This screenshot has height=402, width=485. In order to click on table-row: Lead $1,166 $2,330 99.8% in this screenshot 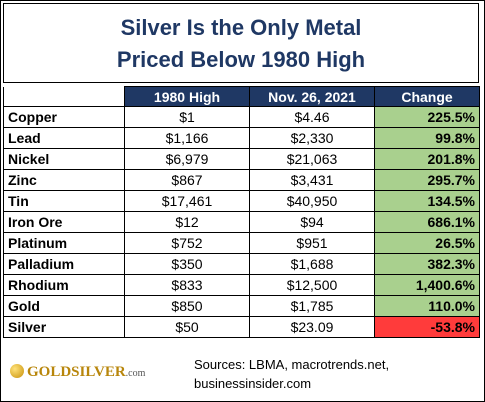, I will do `click(241, 138)`.